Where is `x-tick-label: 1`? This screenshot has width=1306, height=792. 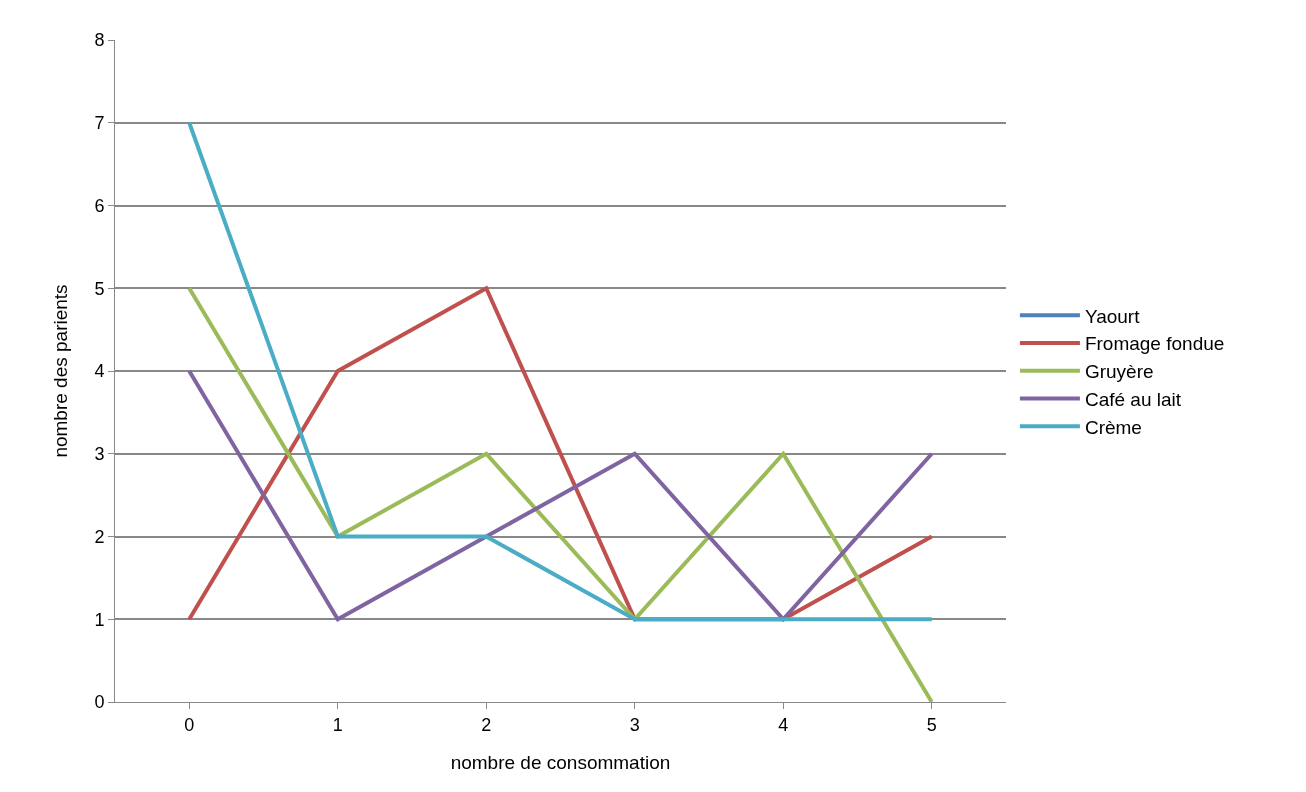
x-tick-label: 1 is located at coordinates (337, 724).